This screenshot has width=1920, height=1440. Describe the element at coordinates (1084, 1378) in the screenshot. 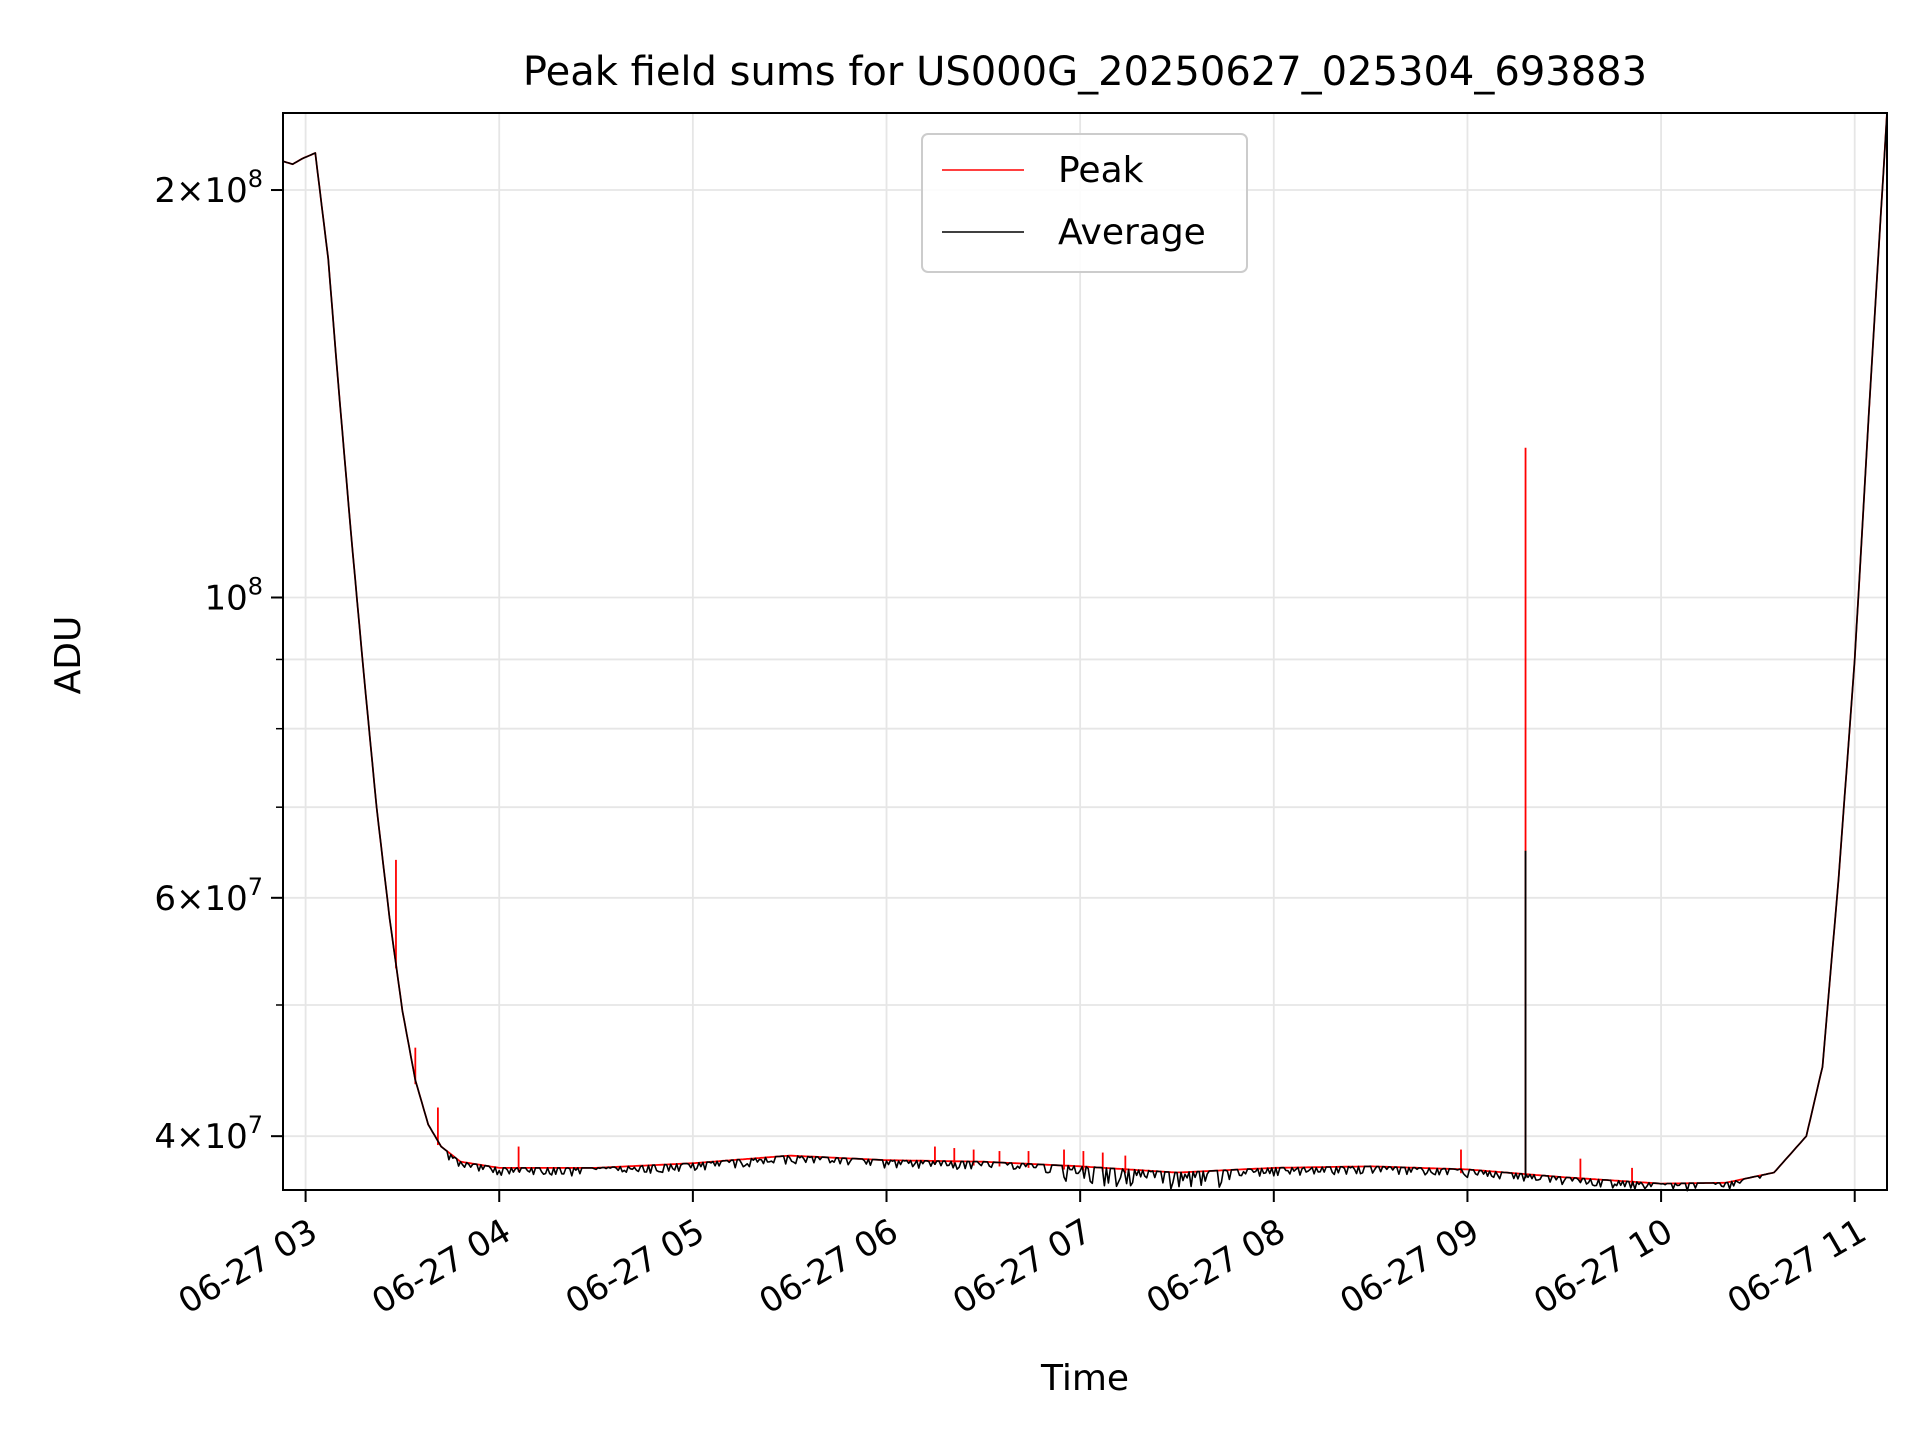

I see `x-axis-label: Time` at that location.